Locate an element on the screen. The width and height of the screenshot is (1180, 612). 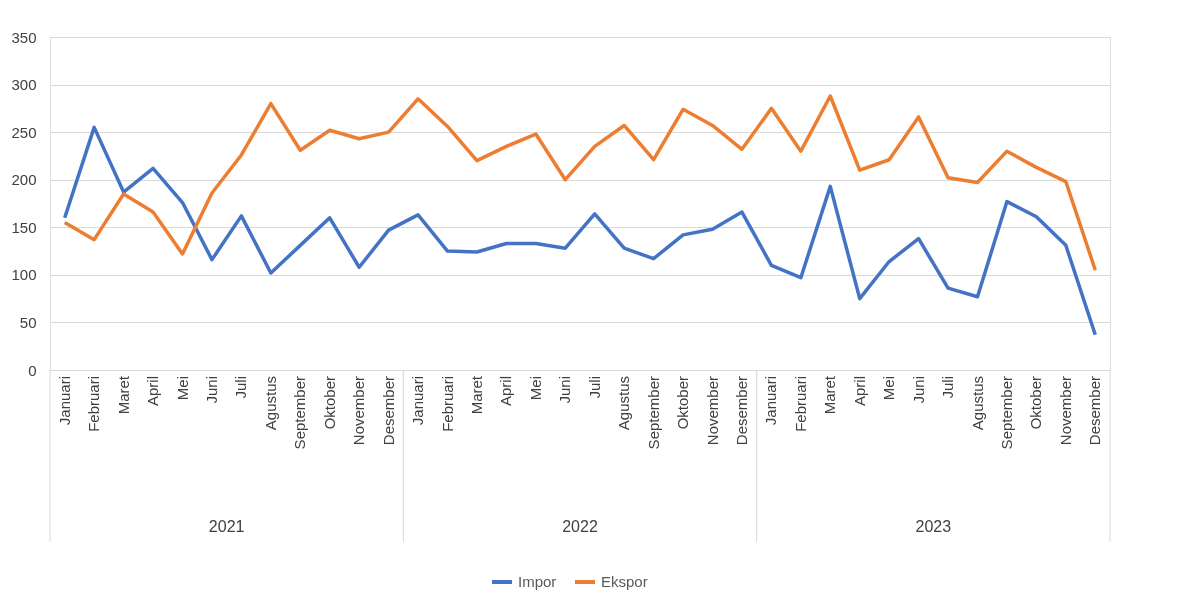
y-tick-label: 250 is located at coordinates (24, 132).